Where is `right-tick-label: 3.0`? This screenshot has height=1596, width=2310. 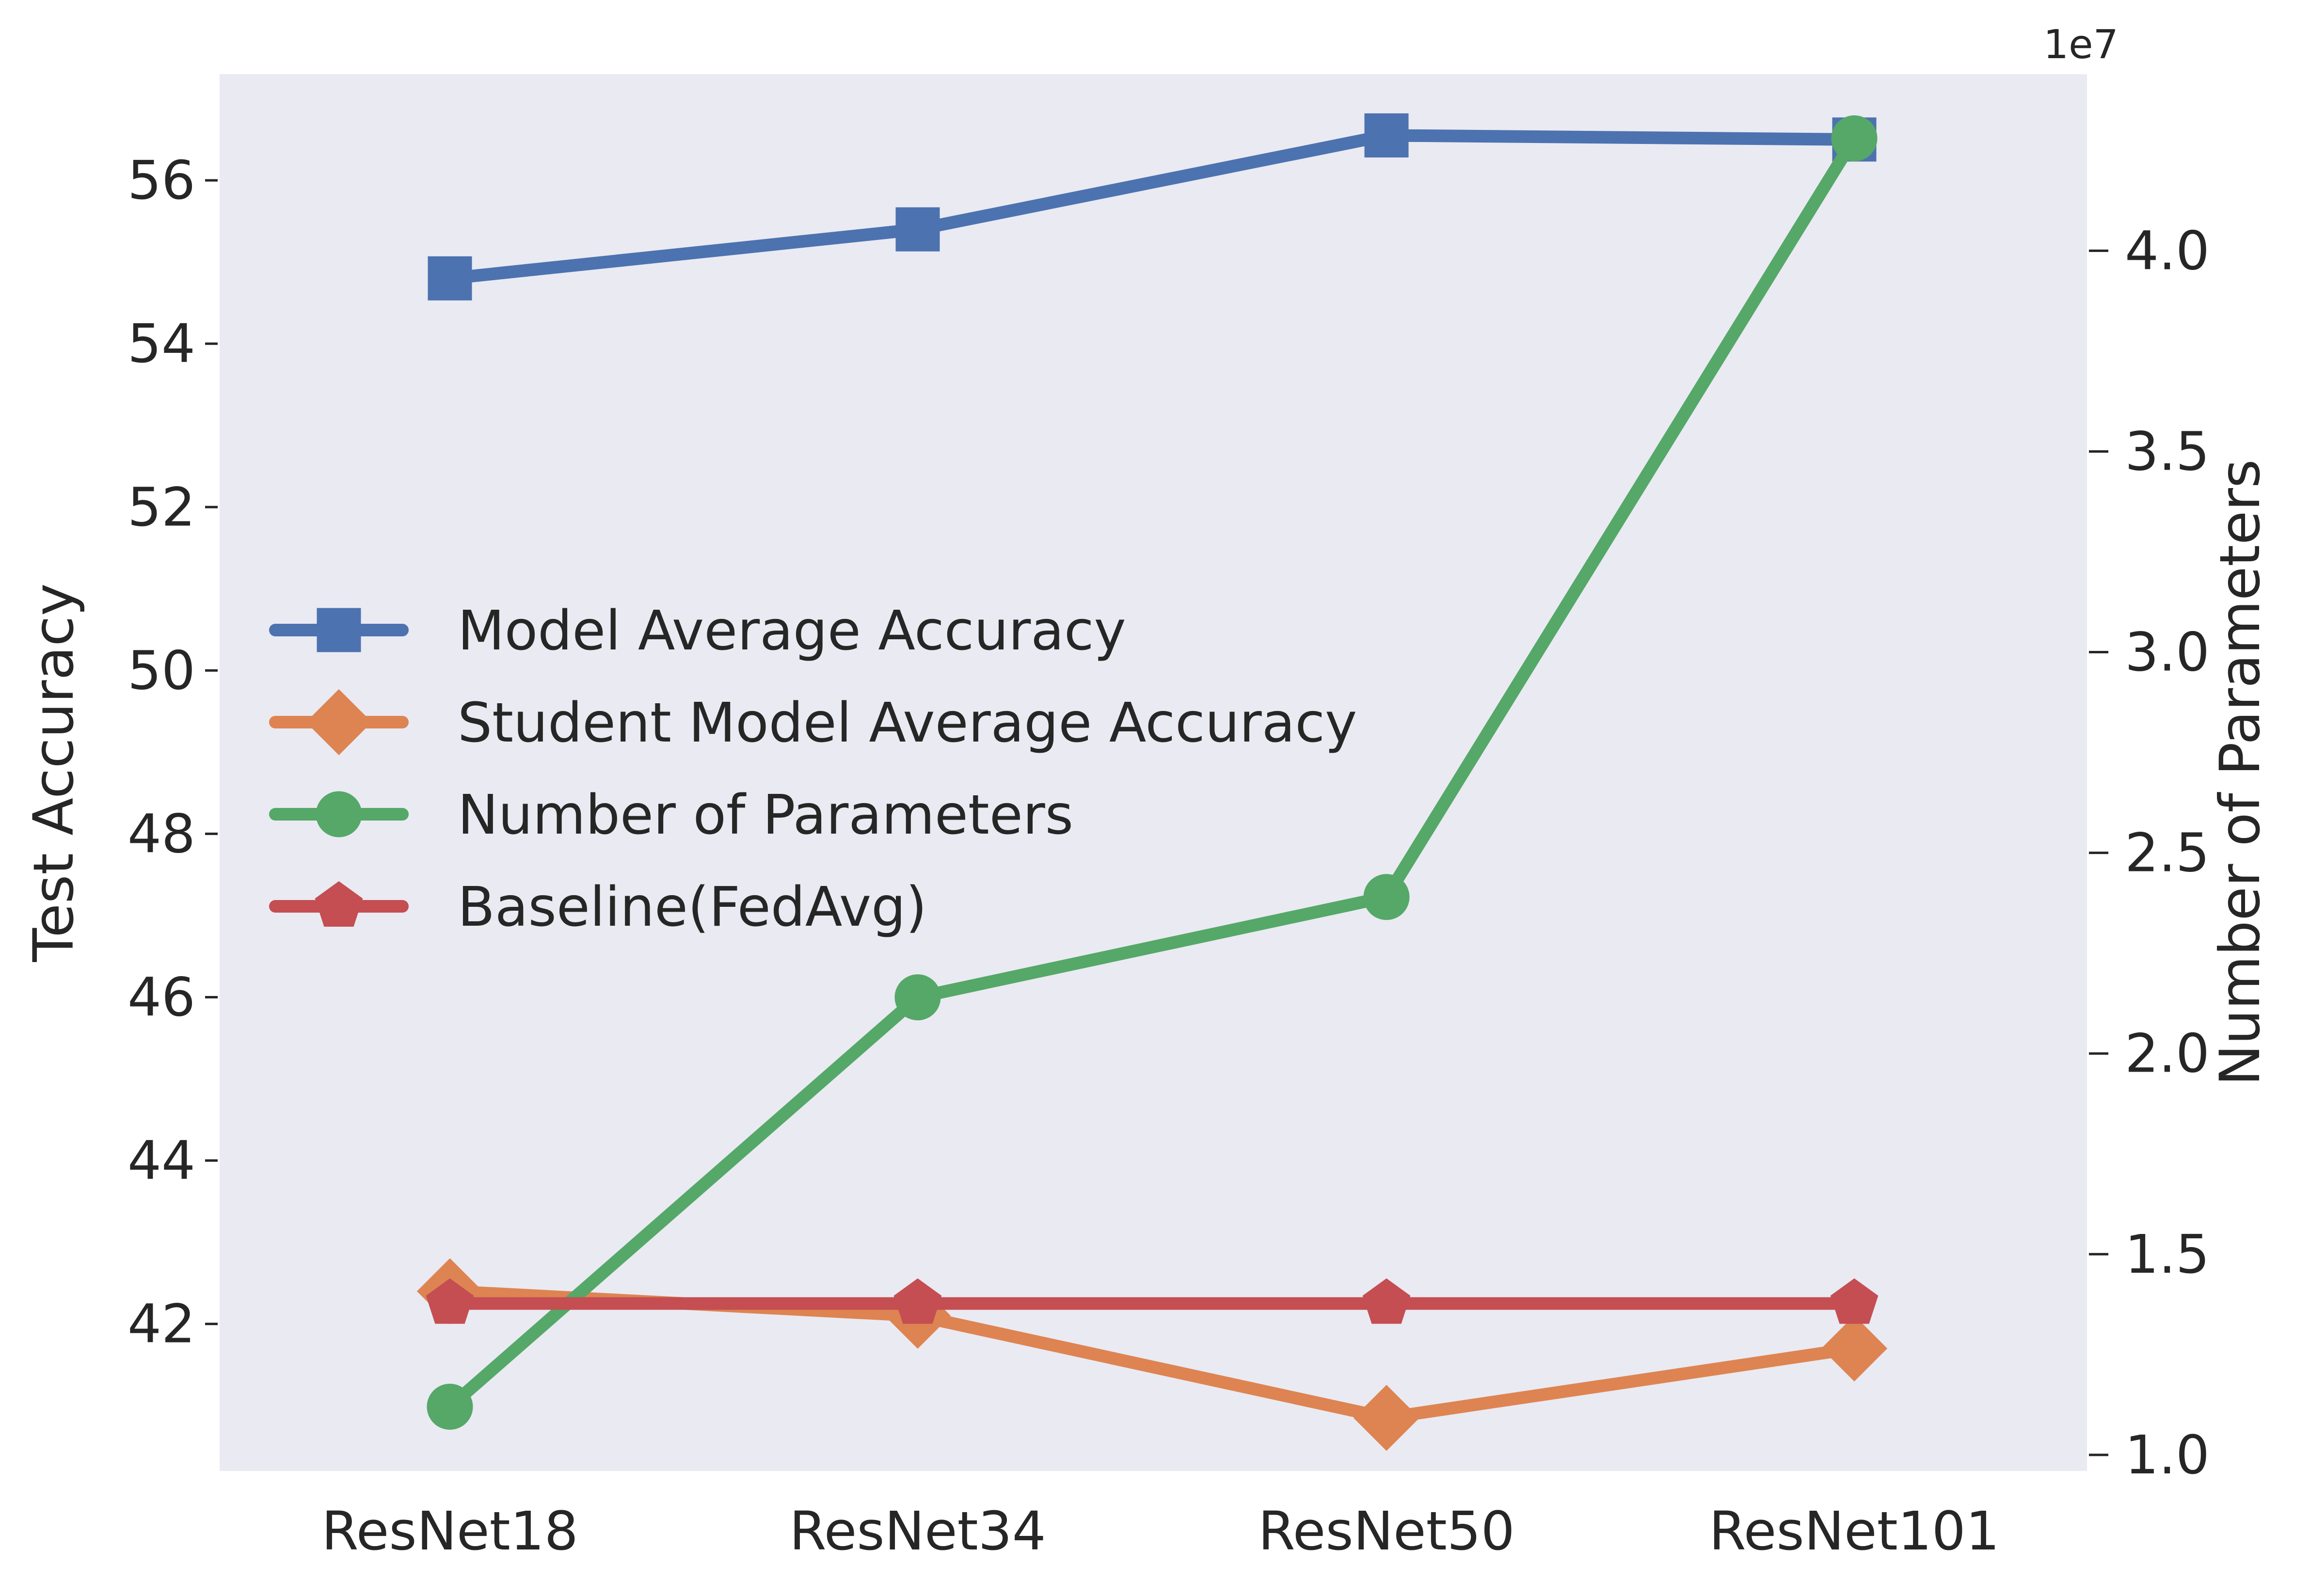 right-tick-label: 3.0 is located at coordinates (2167, 652).